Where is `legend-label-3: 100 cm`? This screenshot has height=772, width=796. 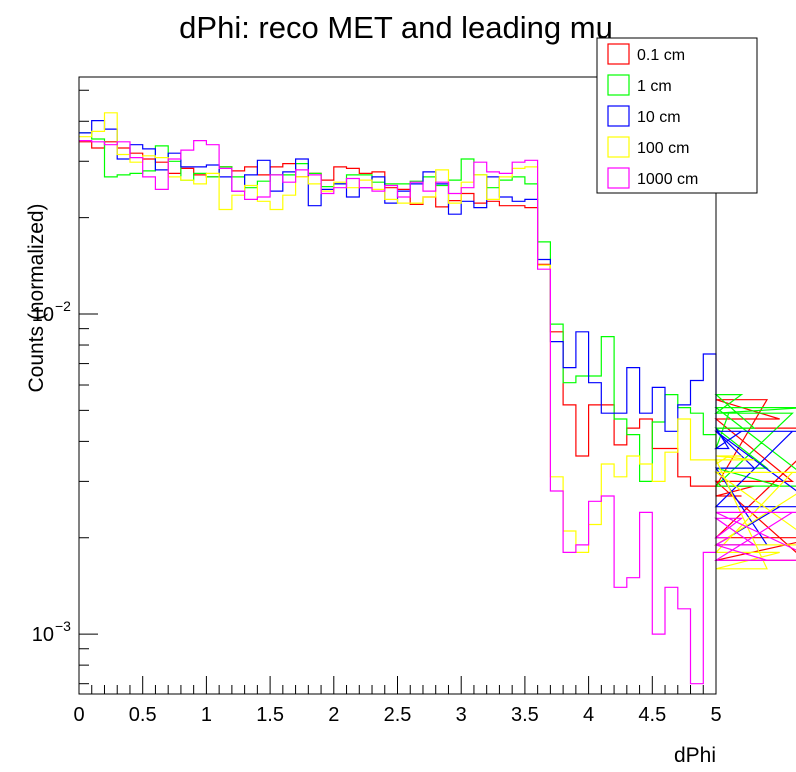 legend-label-3: 100 cm is located at coordinates (663, 148).